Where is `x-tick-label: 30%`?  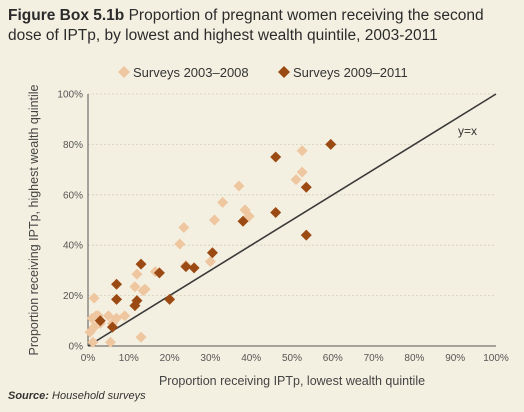
x-tick-label: 30% is located at coordinates (210, 358).